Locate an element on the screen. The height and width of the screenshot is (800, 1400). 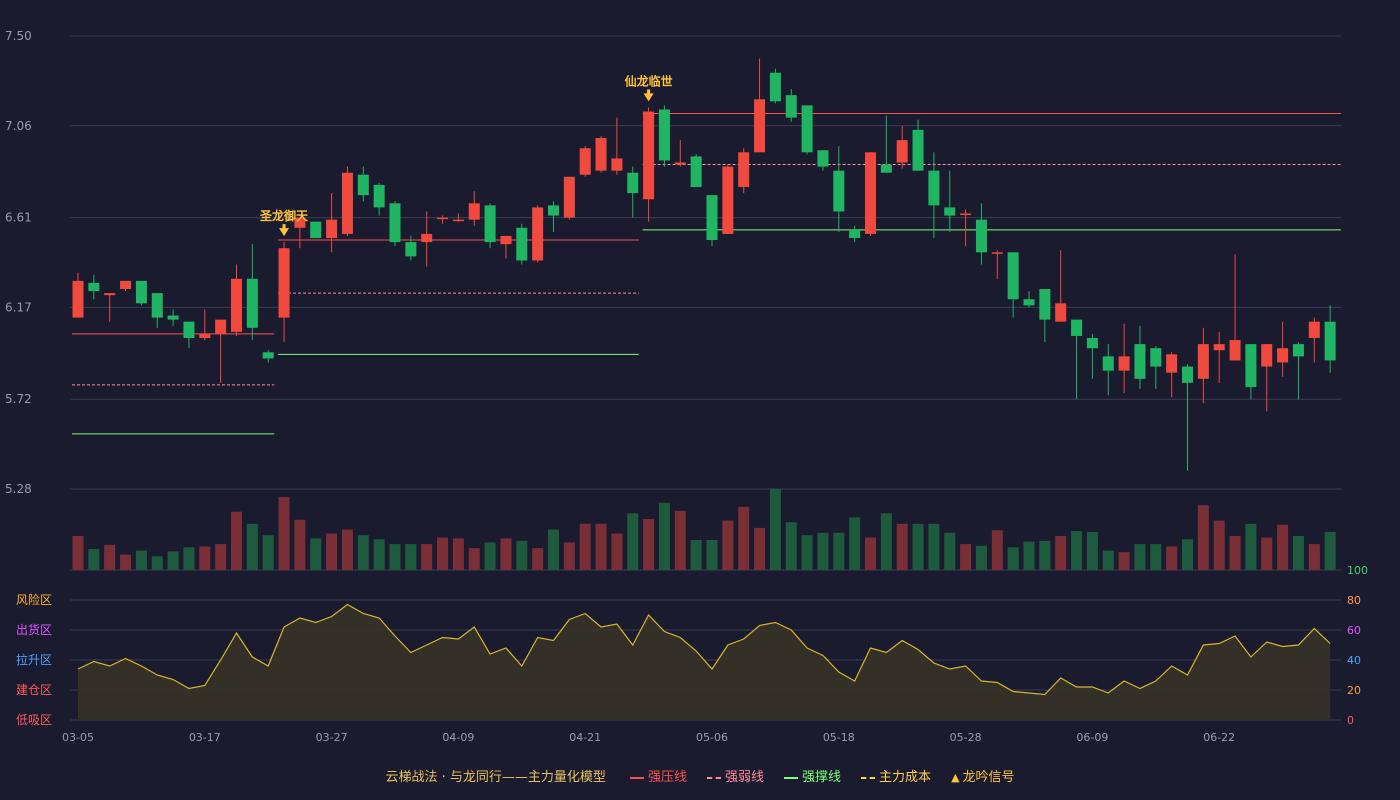
price-tick-label: 7.06 is located at coordinates (18, 126).